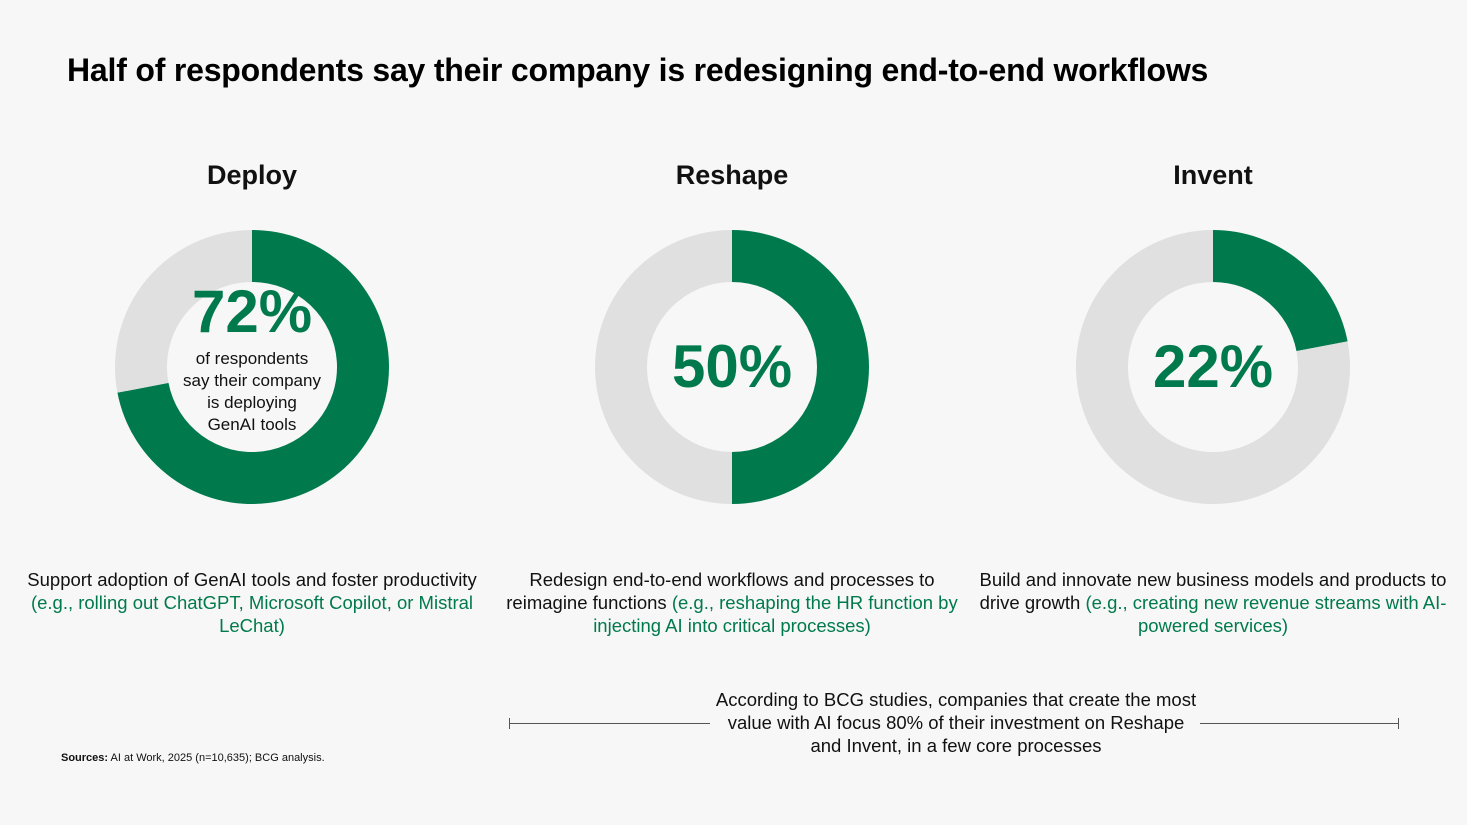  What do you see at coordinates (609, 723) in the screenshot?
I see `note-left-line` at bounding box center [609, 723].